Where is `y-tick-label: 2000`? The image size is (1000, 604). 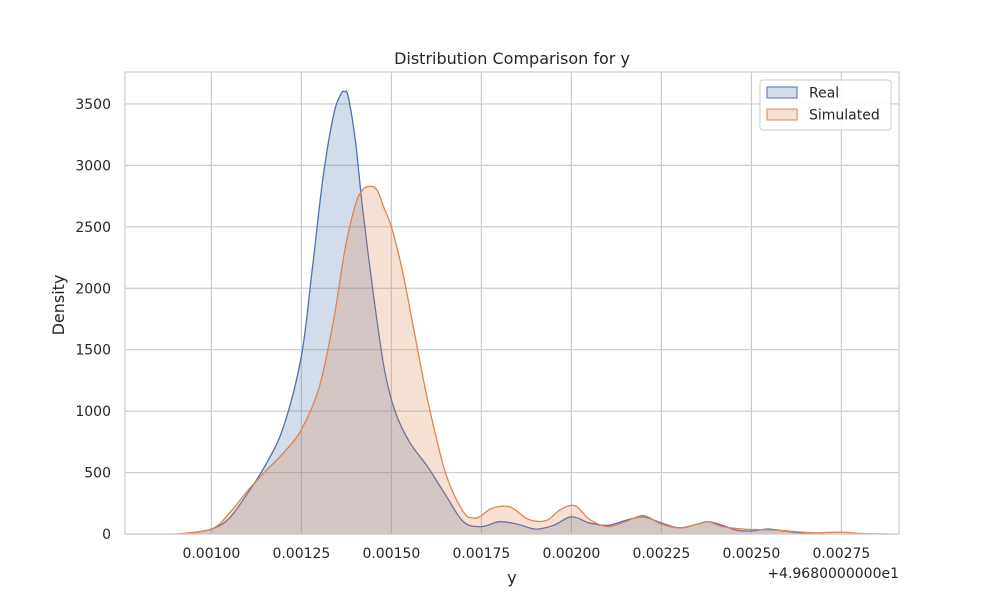 y-tick-label: 2000 is located at coordinates (93, 289).